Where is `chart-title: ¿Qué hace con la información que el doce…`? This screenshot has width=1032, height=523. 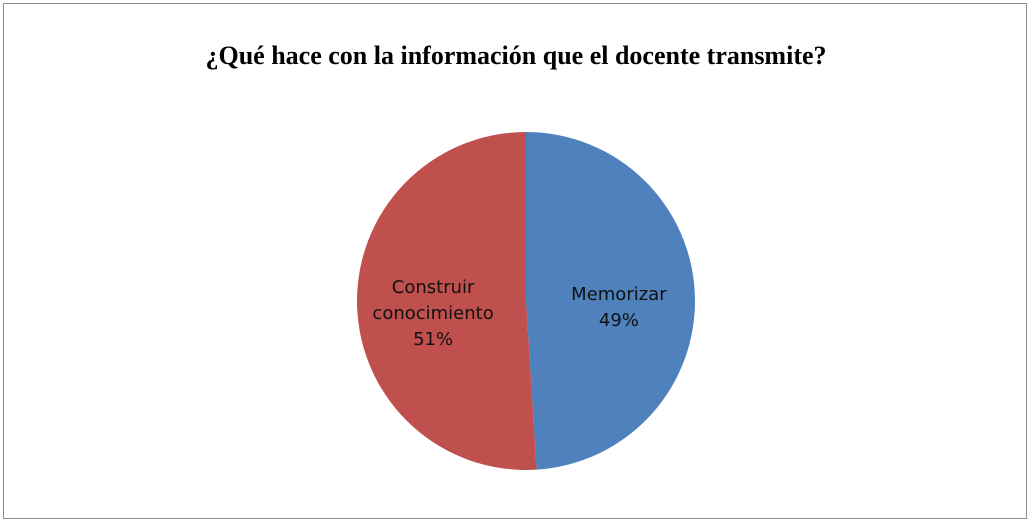 chart-title: ¿Qué hace con la información que el doce… is located at coordinates (515, 55).